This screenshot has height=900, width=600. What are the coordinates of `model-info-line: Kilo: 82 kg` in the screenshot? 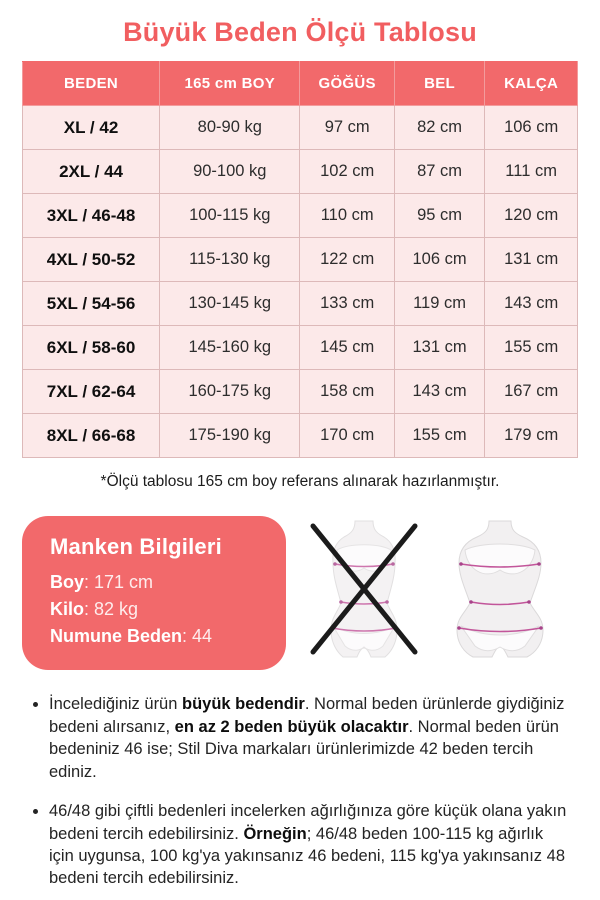 It's located at (94, 609).